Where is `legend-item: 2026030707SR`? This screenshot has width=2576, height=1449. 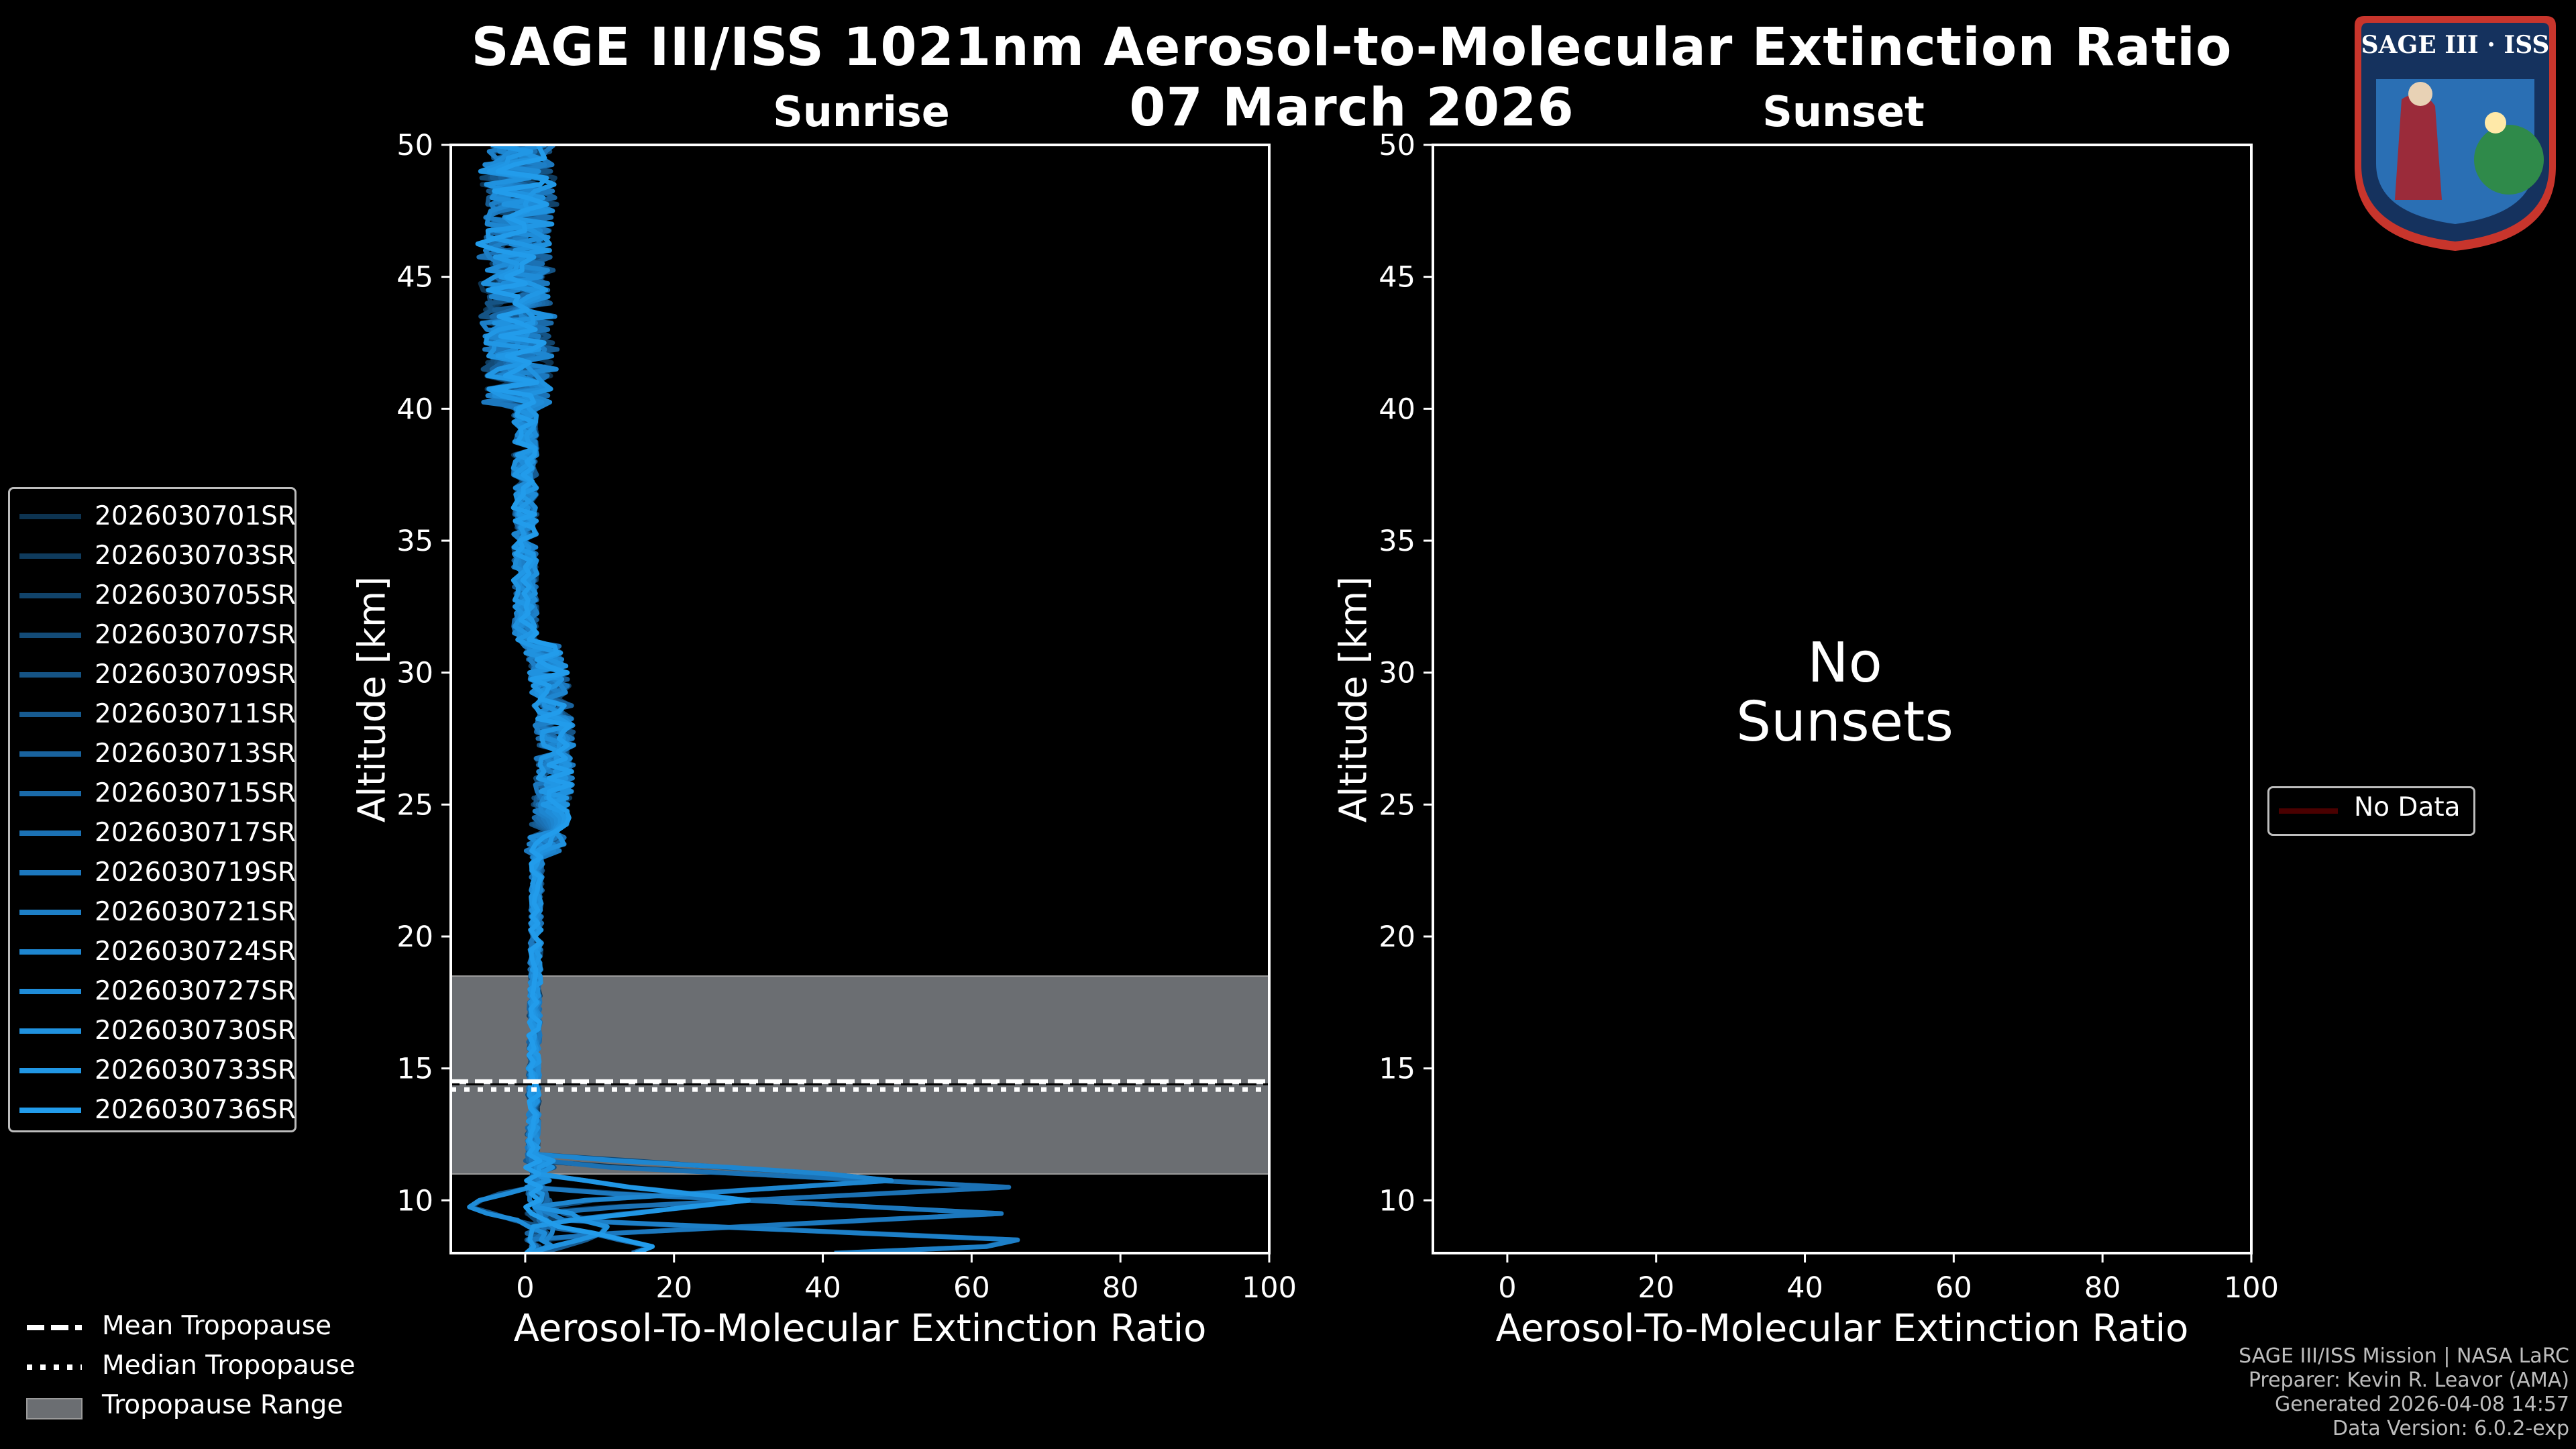 legend-item: 2026030707SR is located at coordinates (153, 635).